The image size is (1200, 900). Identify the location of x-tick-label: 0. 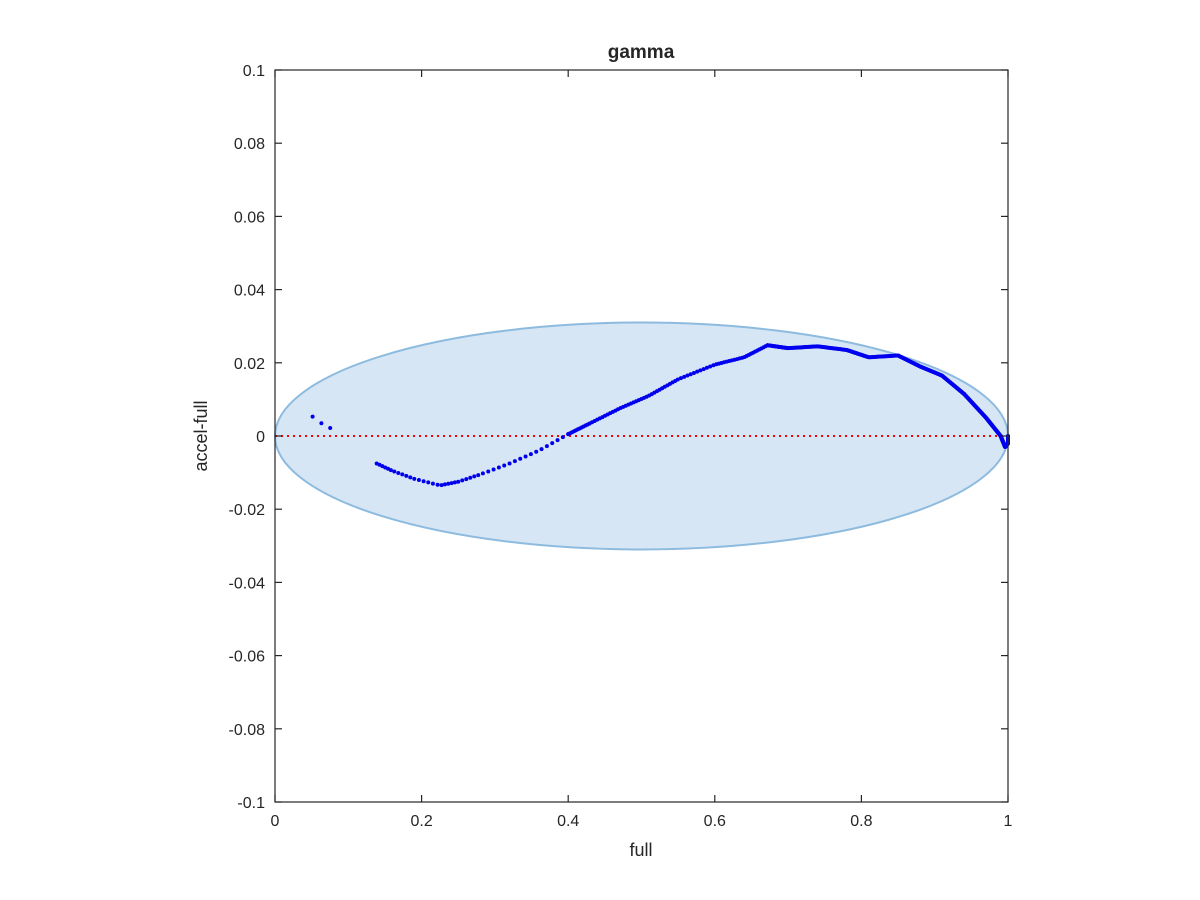
(275, 821).